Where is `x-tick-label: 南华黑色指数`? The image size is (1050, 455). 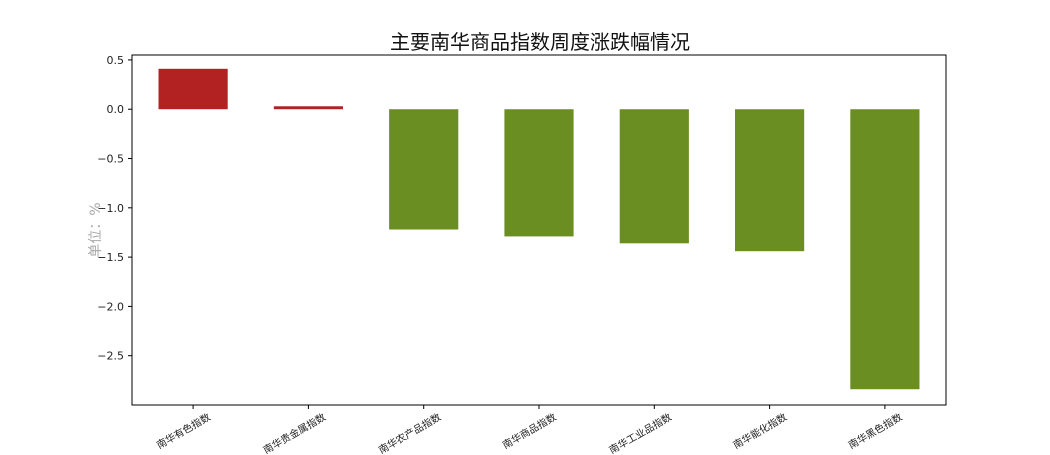 x-tick-label: 南华黑色指数 is located at coordinates (875, 430).